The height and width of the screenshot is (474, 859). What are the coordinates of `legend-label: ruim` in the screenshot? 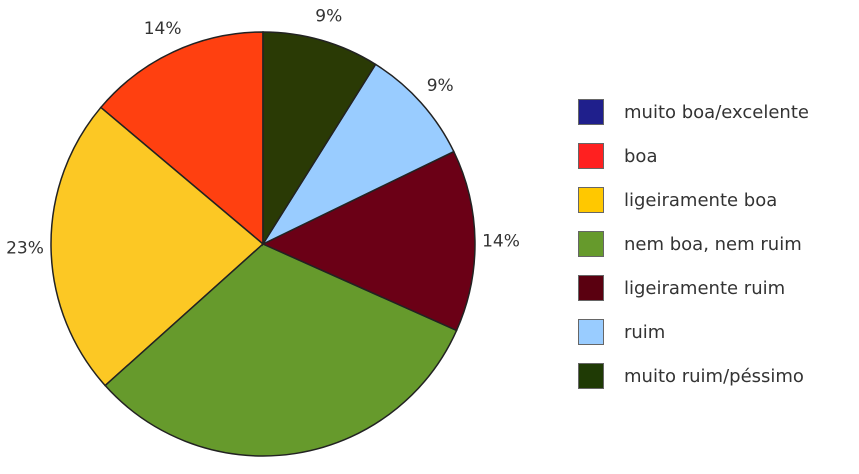 It's located at (645, 332).